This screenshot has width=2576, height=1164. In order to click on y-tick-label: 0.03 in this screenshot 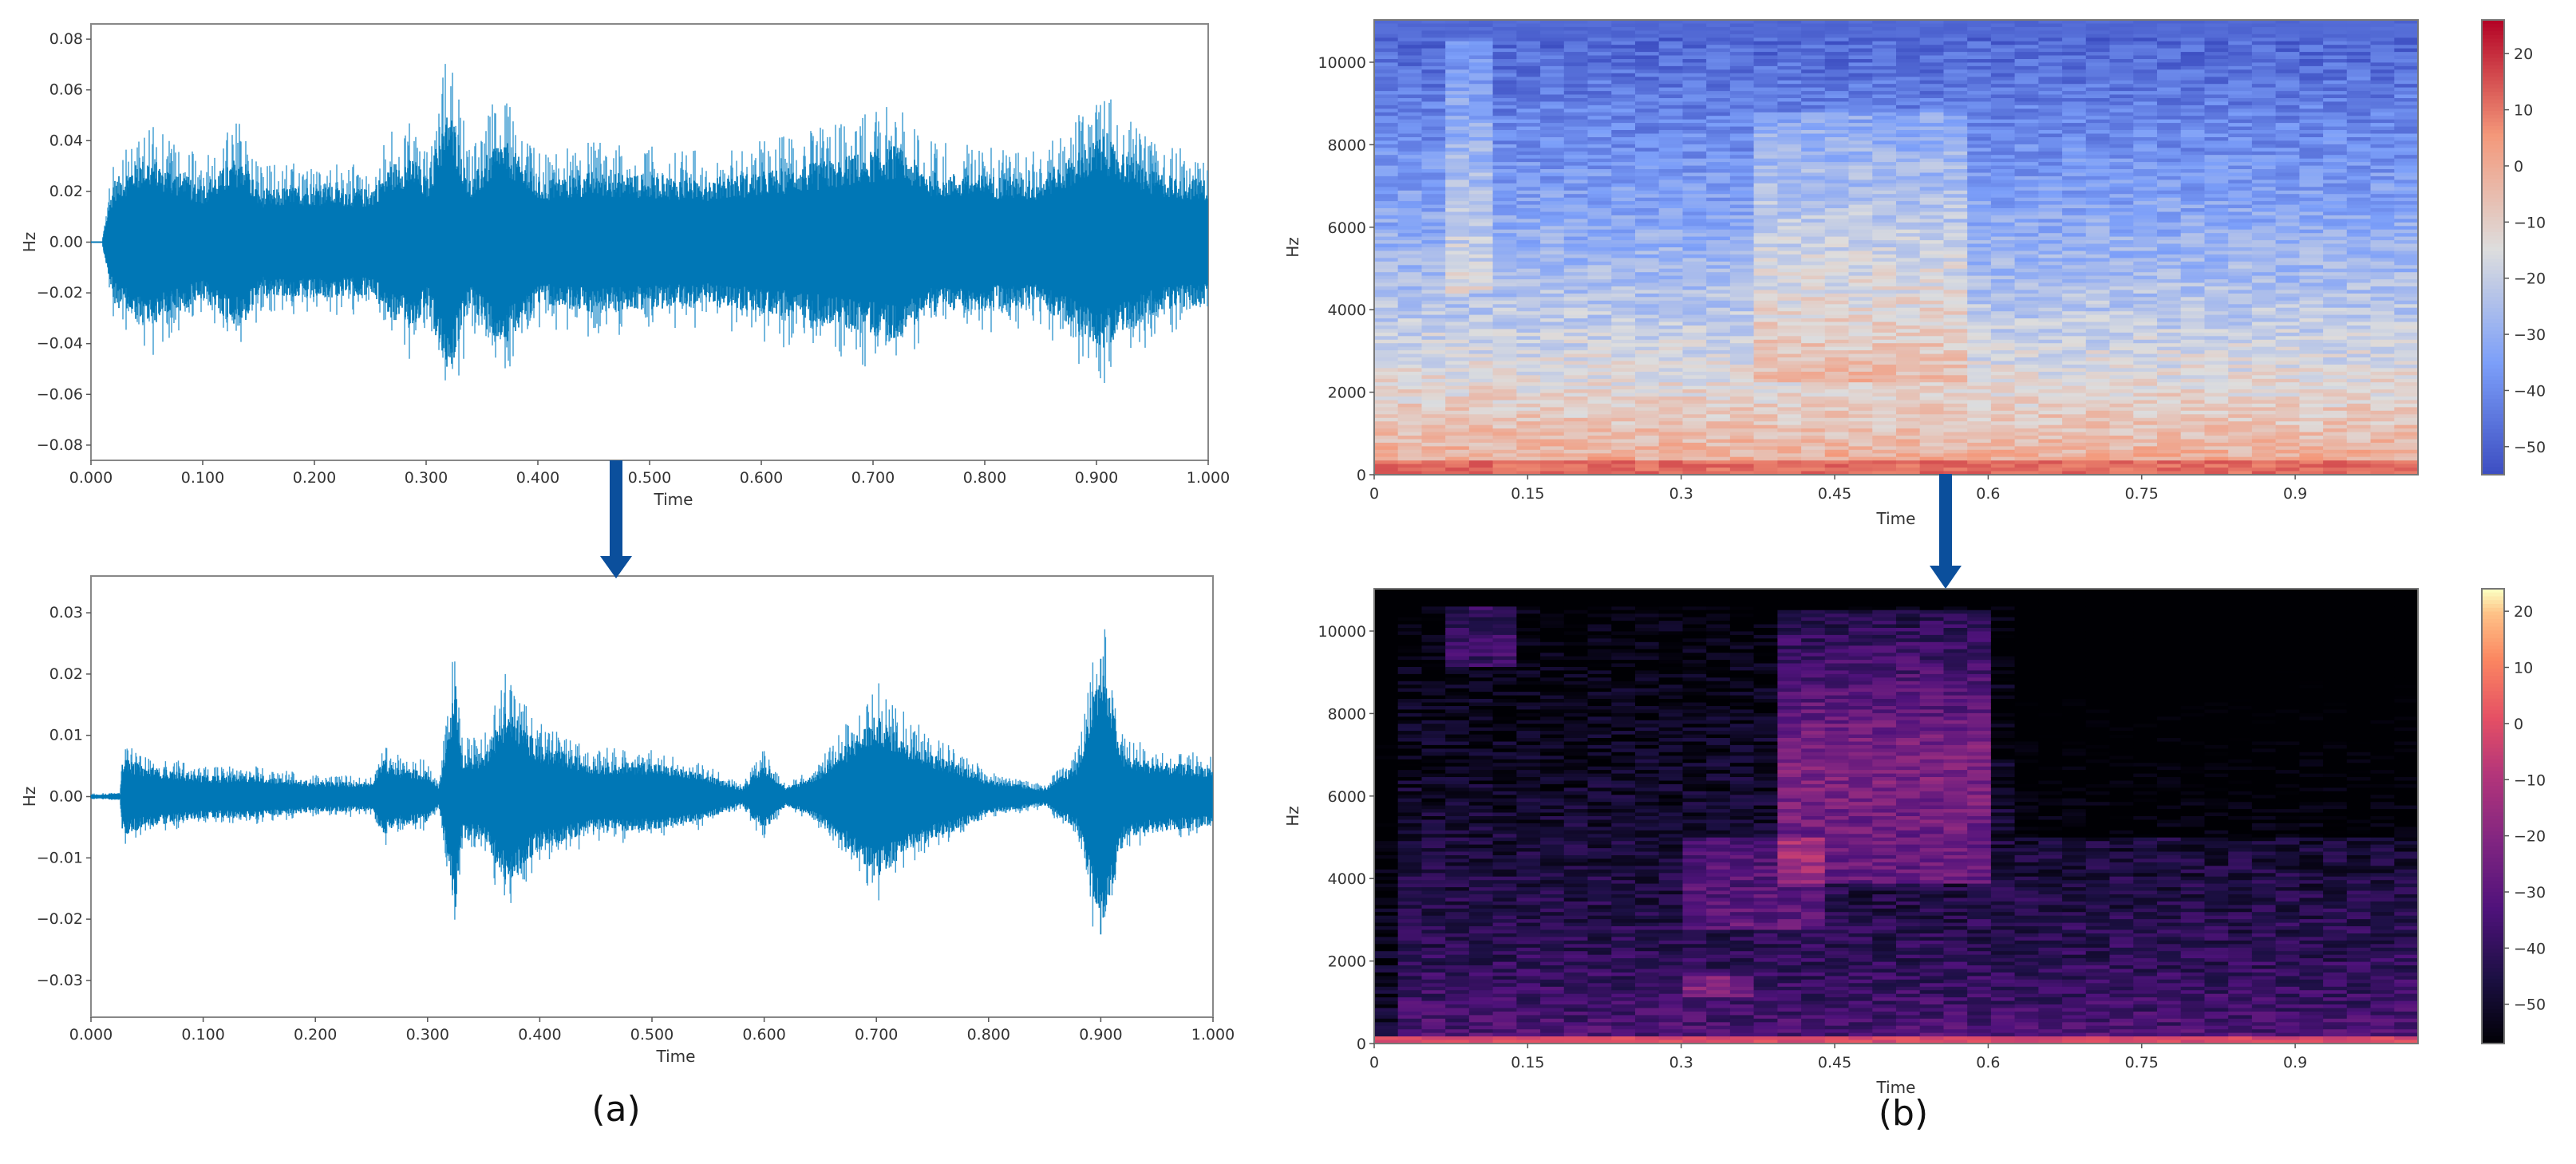, I will do `click(66, 612)`.